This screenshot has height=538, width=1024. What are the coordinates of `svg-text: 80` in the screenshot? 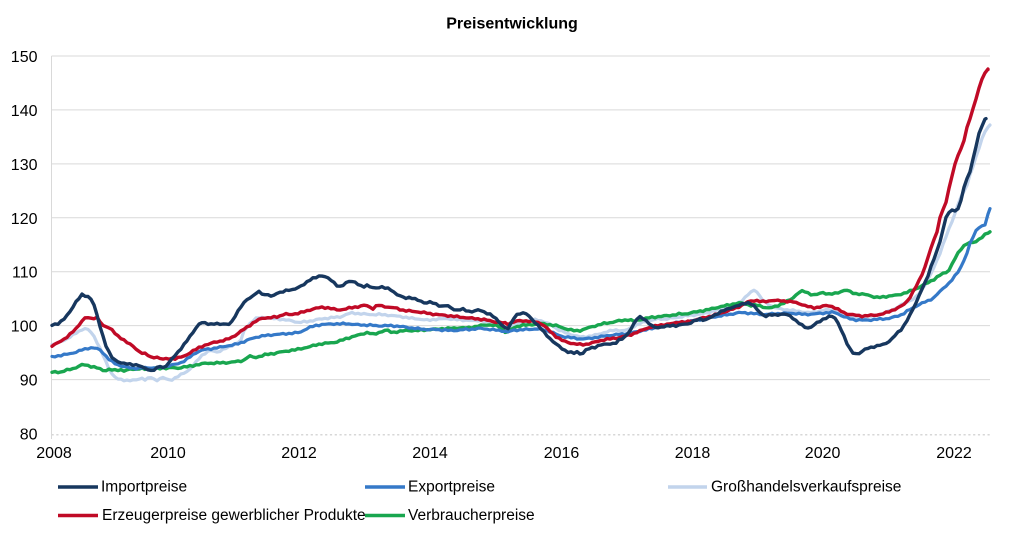 It's located at (29, 435).